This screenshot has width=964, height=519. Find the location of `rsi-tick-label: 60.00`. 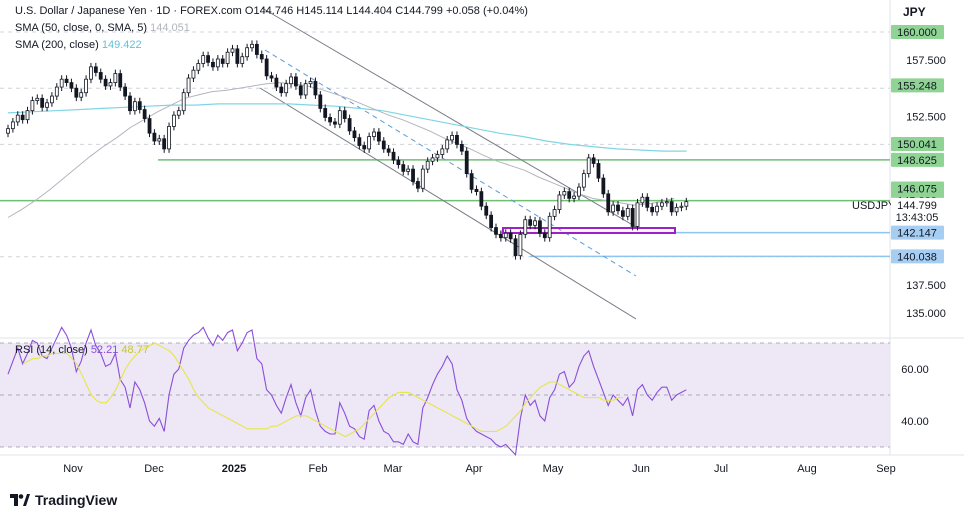

rsi-tick-label: 60.00 is located at coordinates (915, 370).